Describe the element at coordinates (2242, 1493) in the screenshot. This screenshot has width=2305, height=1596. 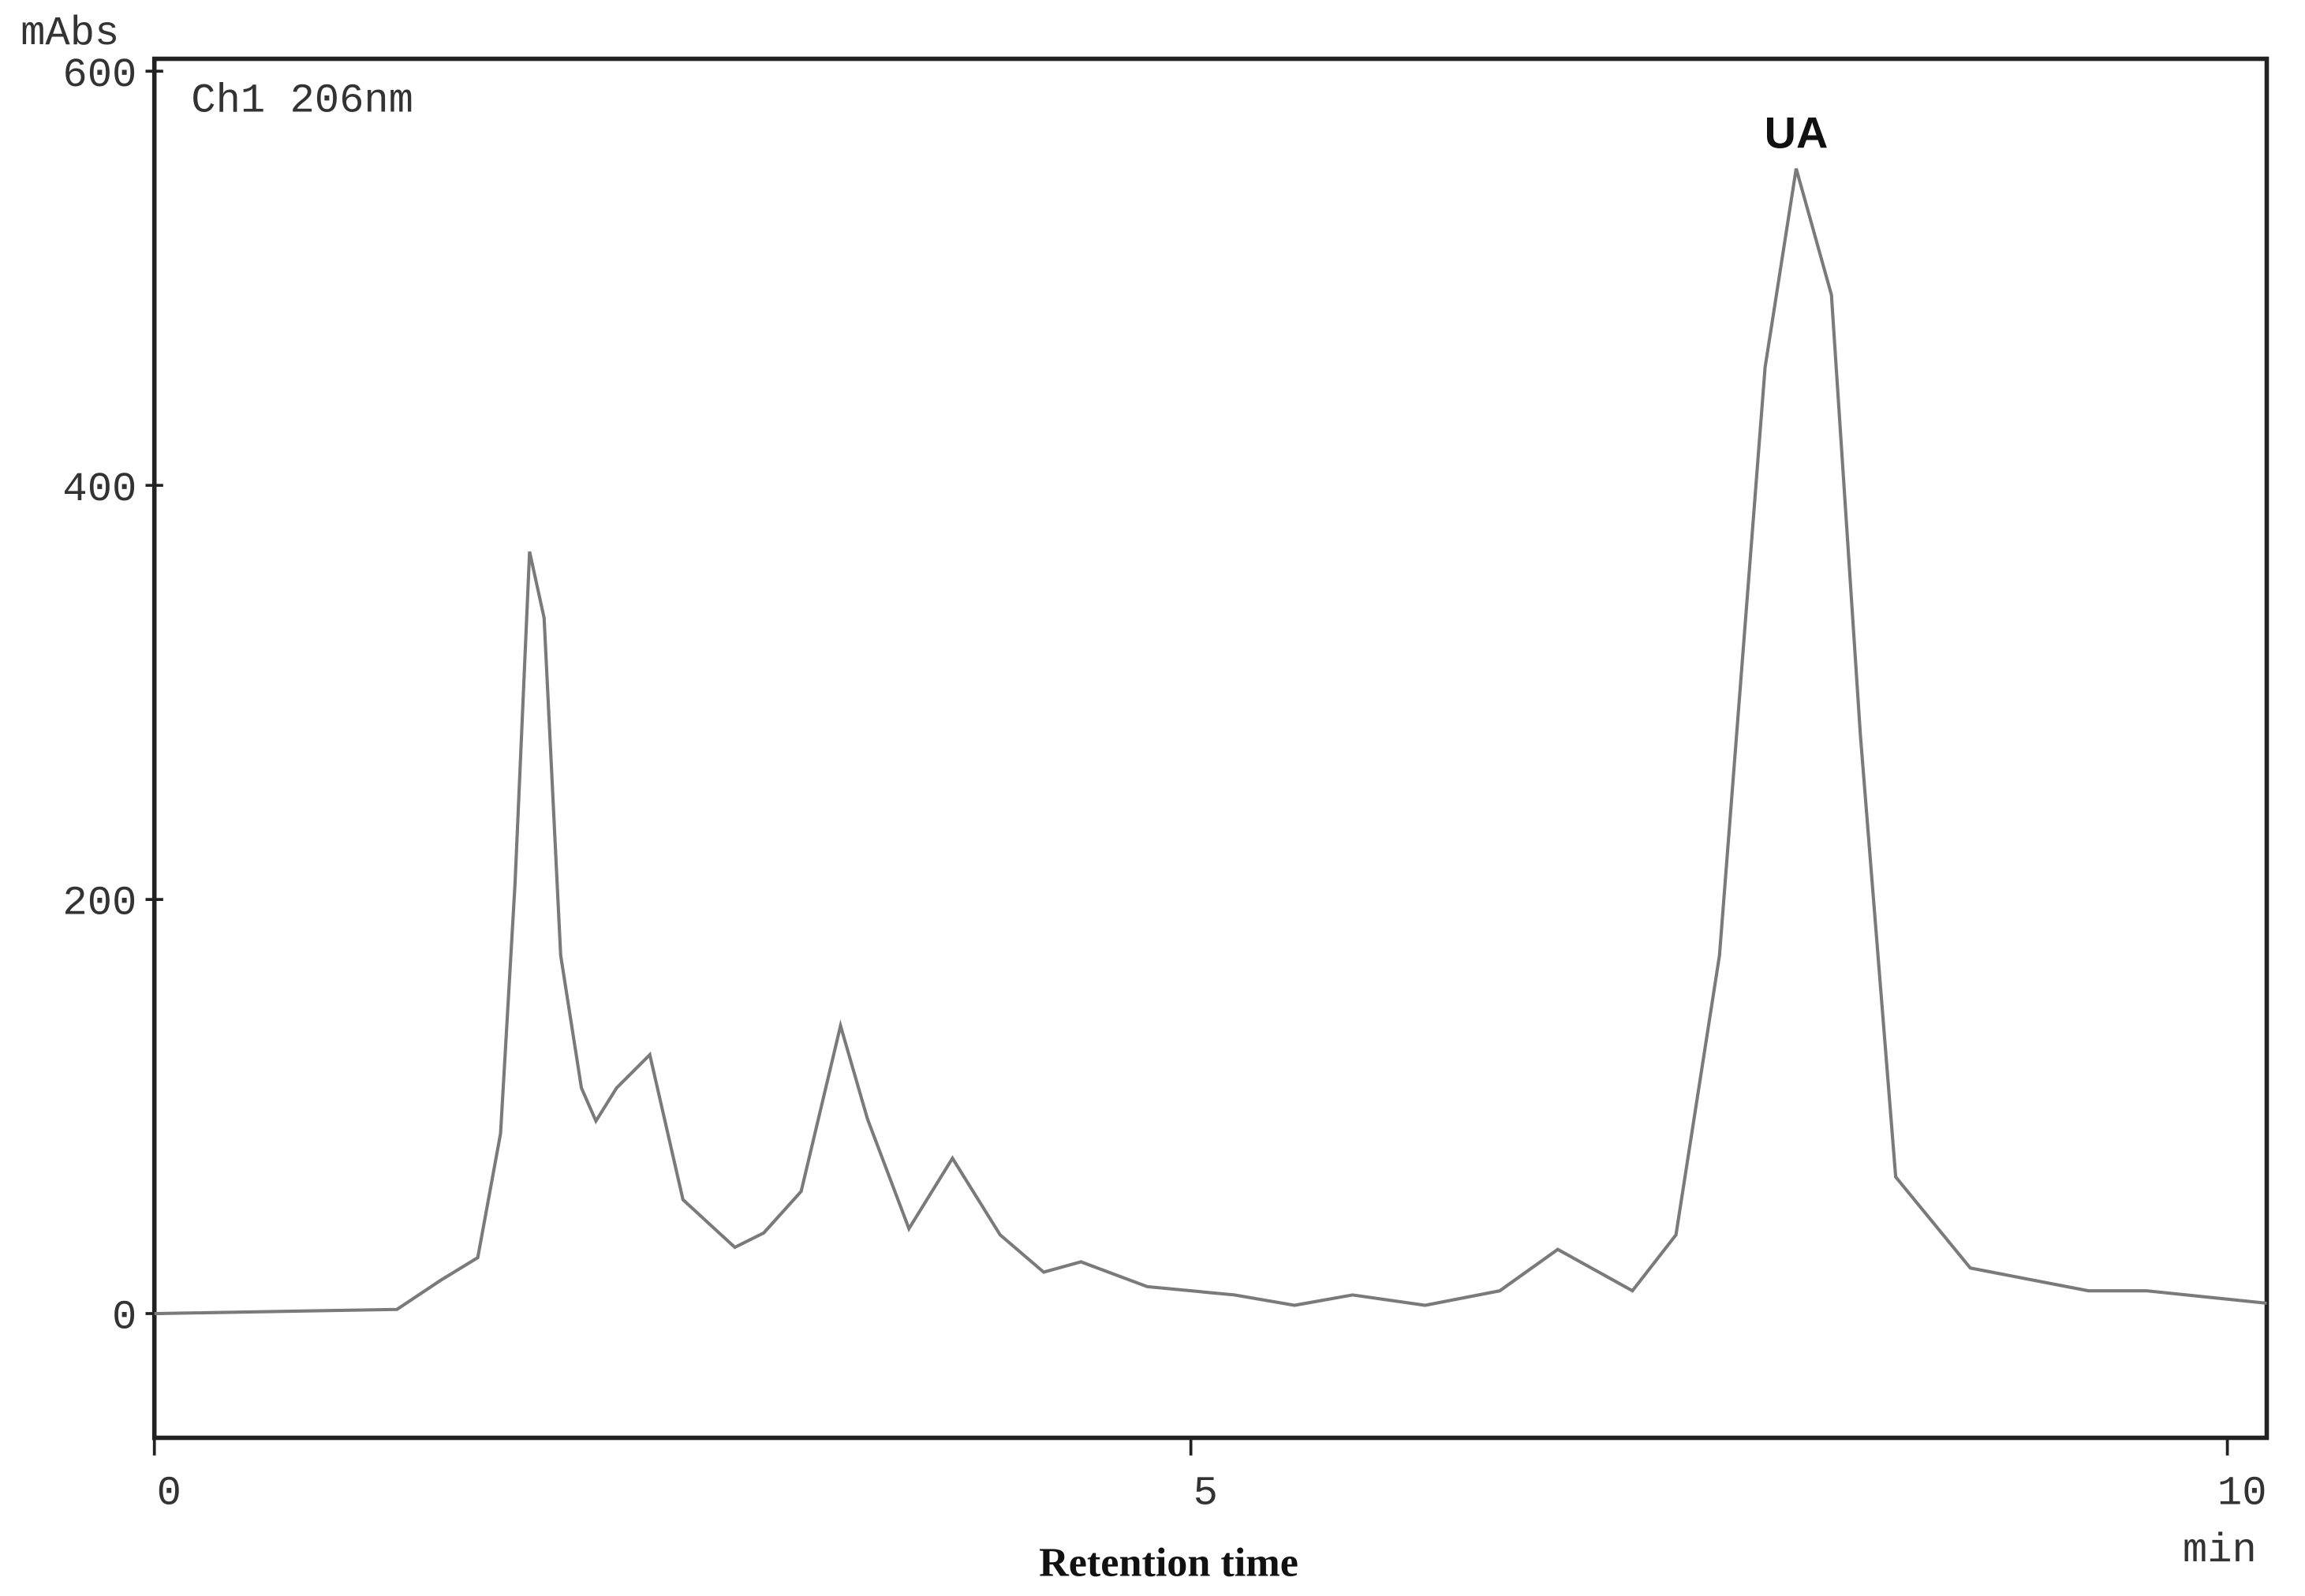
I see `x-tick-label: 10` at that location.